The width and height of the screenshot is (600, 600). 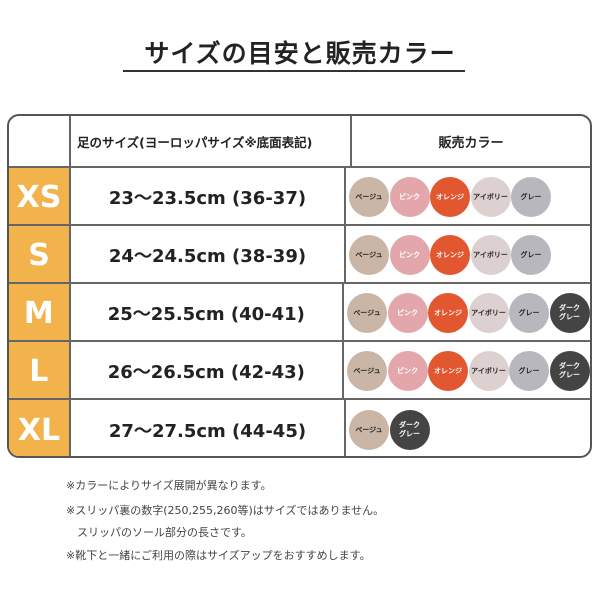 I want to click on header-colors: 販売カラー, so click(x=471, y=143).